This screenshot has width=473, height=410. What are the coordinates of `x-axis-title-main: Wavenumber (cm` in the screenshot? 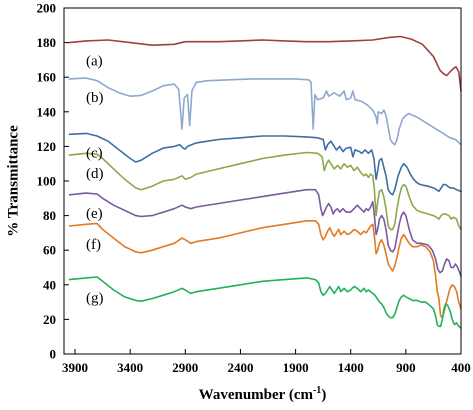 It's located at (256, 395).